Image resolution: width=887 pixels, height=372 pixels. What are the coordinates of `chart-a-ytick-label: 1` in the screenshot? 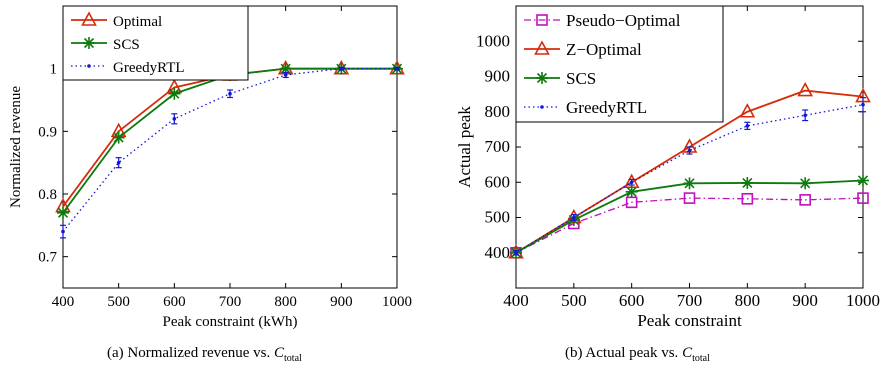 It's located at (54, 70).